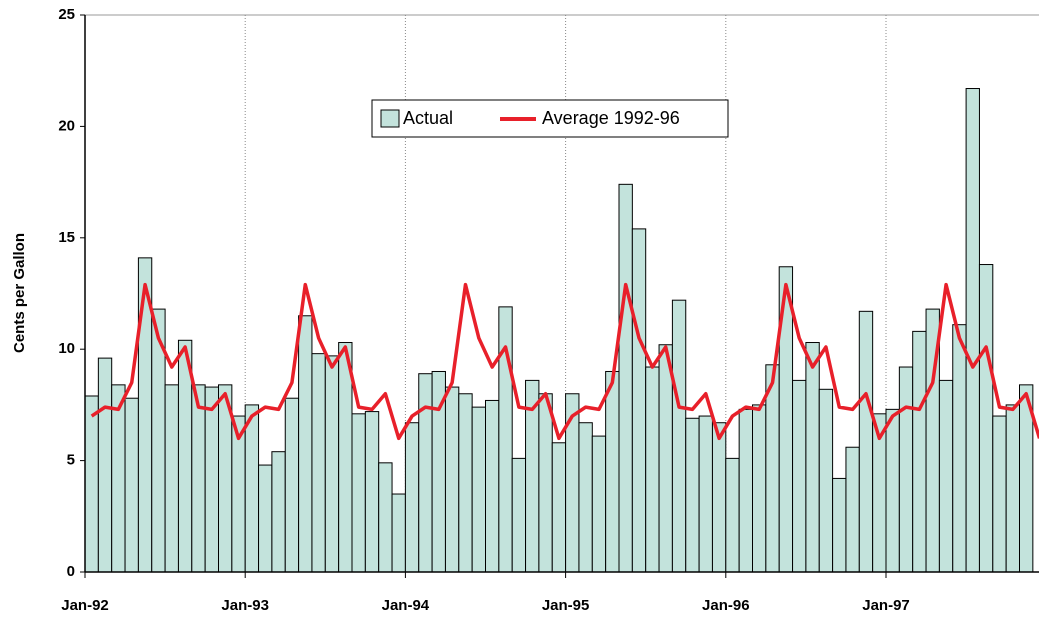  Describe the element at coordinates (726, 605) in the screenshot. I see `x-tick-label: Jan-96` at that location.